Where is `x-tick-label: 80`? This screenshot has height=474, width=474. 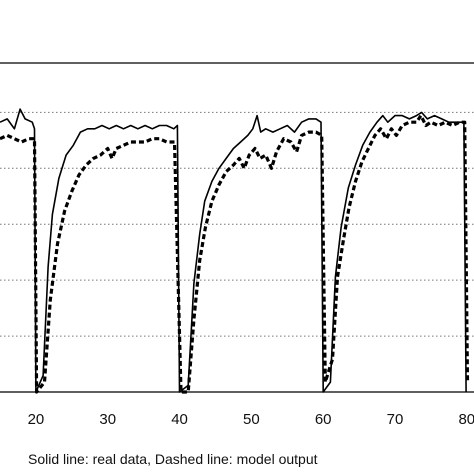
x-tick-label: 80 is located at coordinates (466, 419).